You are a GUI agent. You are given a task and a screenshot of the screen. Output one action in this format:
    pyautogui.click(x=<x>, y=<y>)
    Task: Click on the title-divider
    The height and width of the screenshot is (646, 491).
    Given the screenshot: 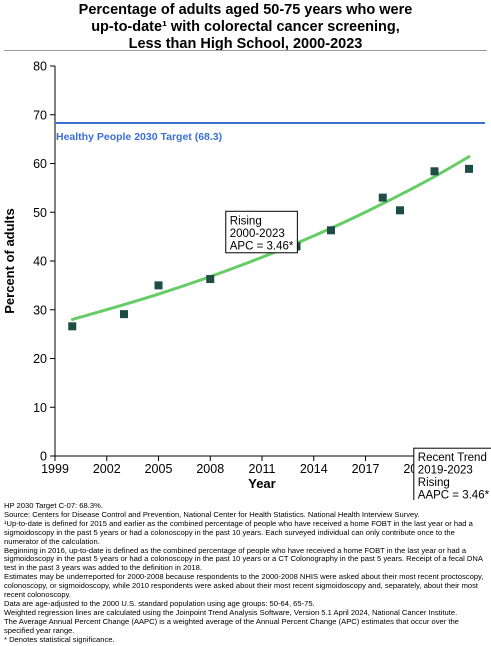 What is the action you would take?
    pyautogui.click(x=245, y=50)
    